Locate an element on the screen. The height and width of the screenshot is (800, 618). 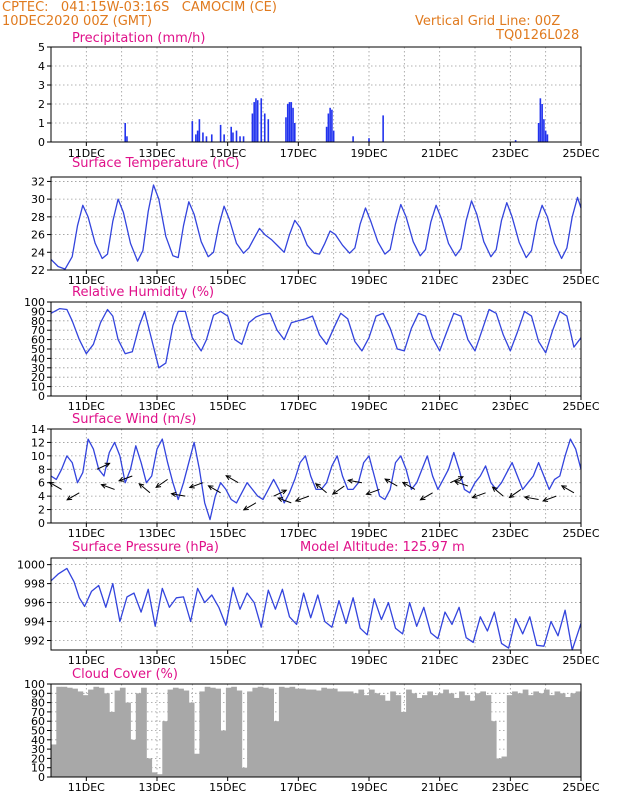
y-tick-label: 30 is located at coordinates (38, 368).